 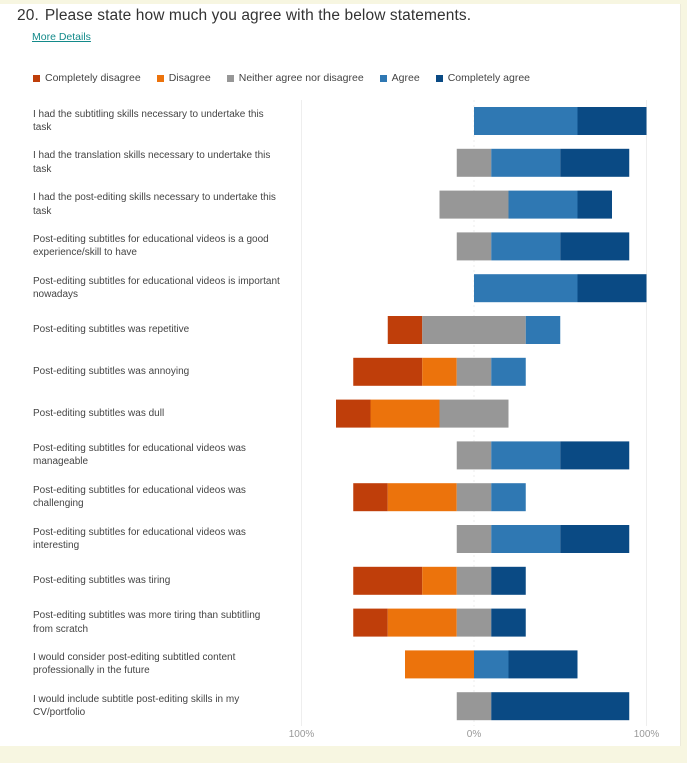 I want to click on category-label: Post-editing subtitles was annoying, so click(x=111, y=371).